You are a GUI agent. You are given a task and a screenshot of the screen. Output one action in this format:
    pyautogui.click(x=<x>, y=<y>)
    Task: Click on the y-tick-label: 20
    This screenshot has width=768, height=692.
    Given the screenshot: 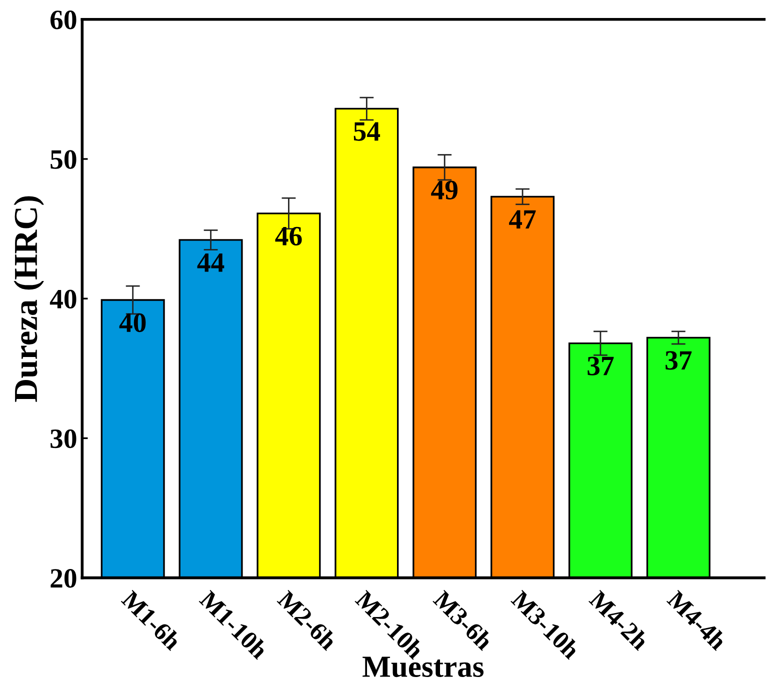 What is the action you would take?
    pyautogui.click(x=63, y=578)
    